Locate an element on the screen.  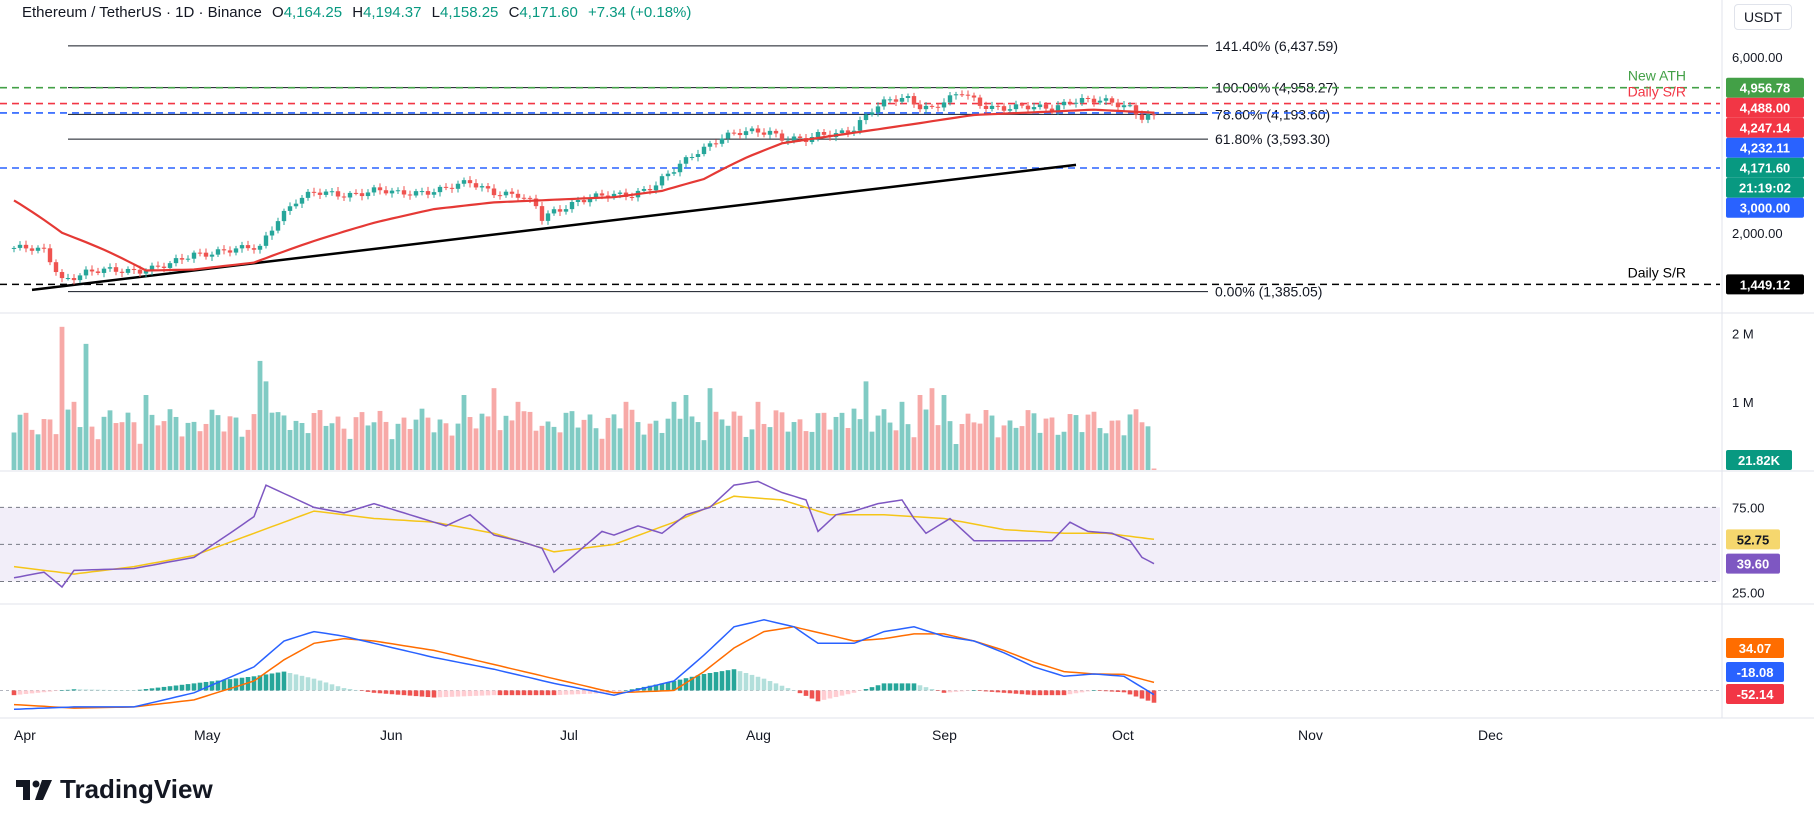
moving-average-line is located at coordinates (584, 190).